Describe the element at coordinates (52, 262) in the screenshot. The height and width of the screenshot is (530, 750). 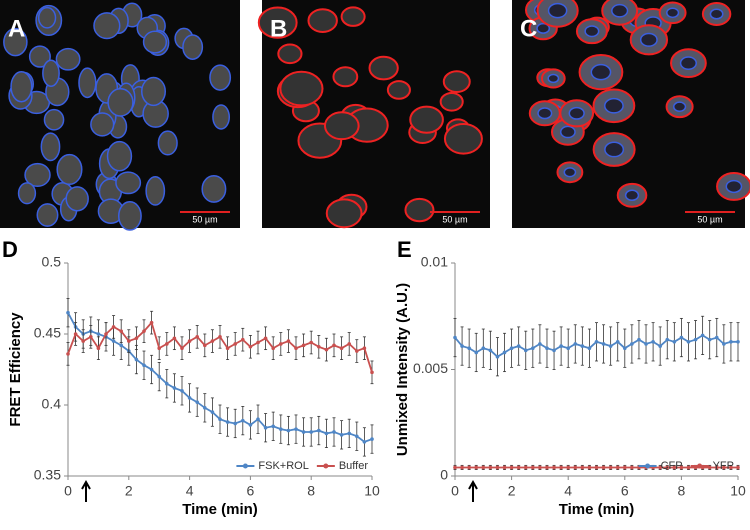
I see `y-tick-label: 0.5` at that location.